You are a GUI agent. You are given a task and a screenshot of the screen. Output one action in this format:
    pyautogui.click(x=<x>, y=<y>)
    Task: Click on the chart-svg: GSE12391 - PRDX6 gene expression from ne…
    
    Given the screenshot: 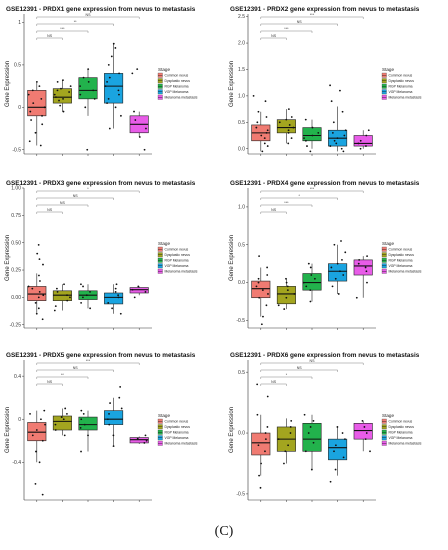 What is the action you would take?
    pyautogui.click(x=325, y=427)
    